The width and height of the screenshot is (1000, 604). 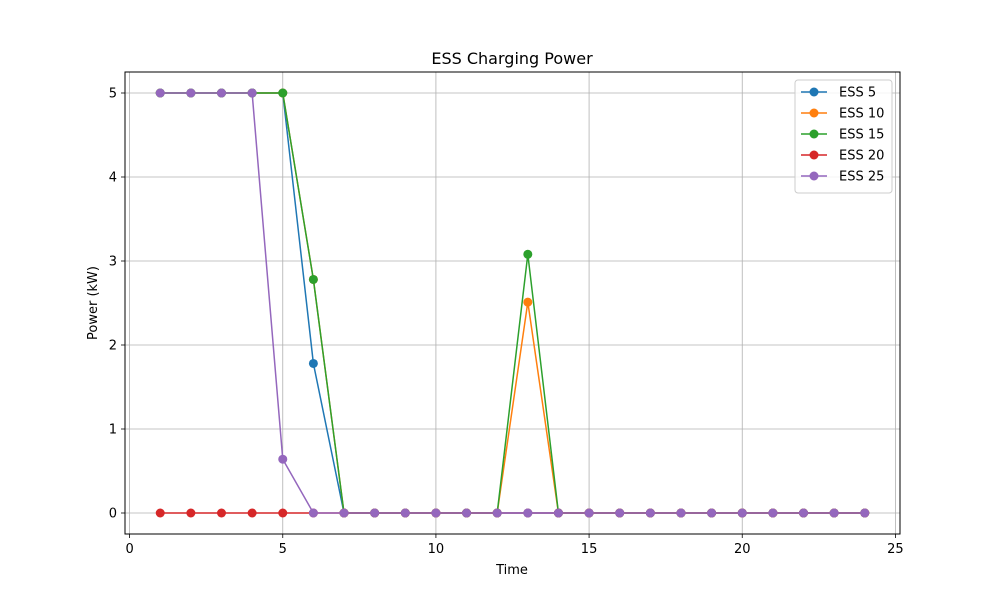 I want to click on x-axis-label: Time, so click(x=511, y=570).